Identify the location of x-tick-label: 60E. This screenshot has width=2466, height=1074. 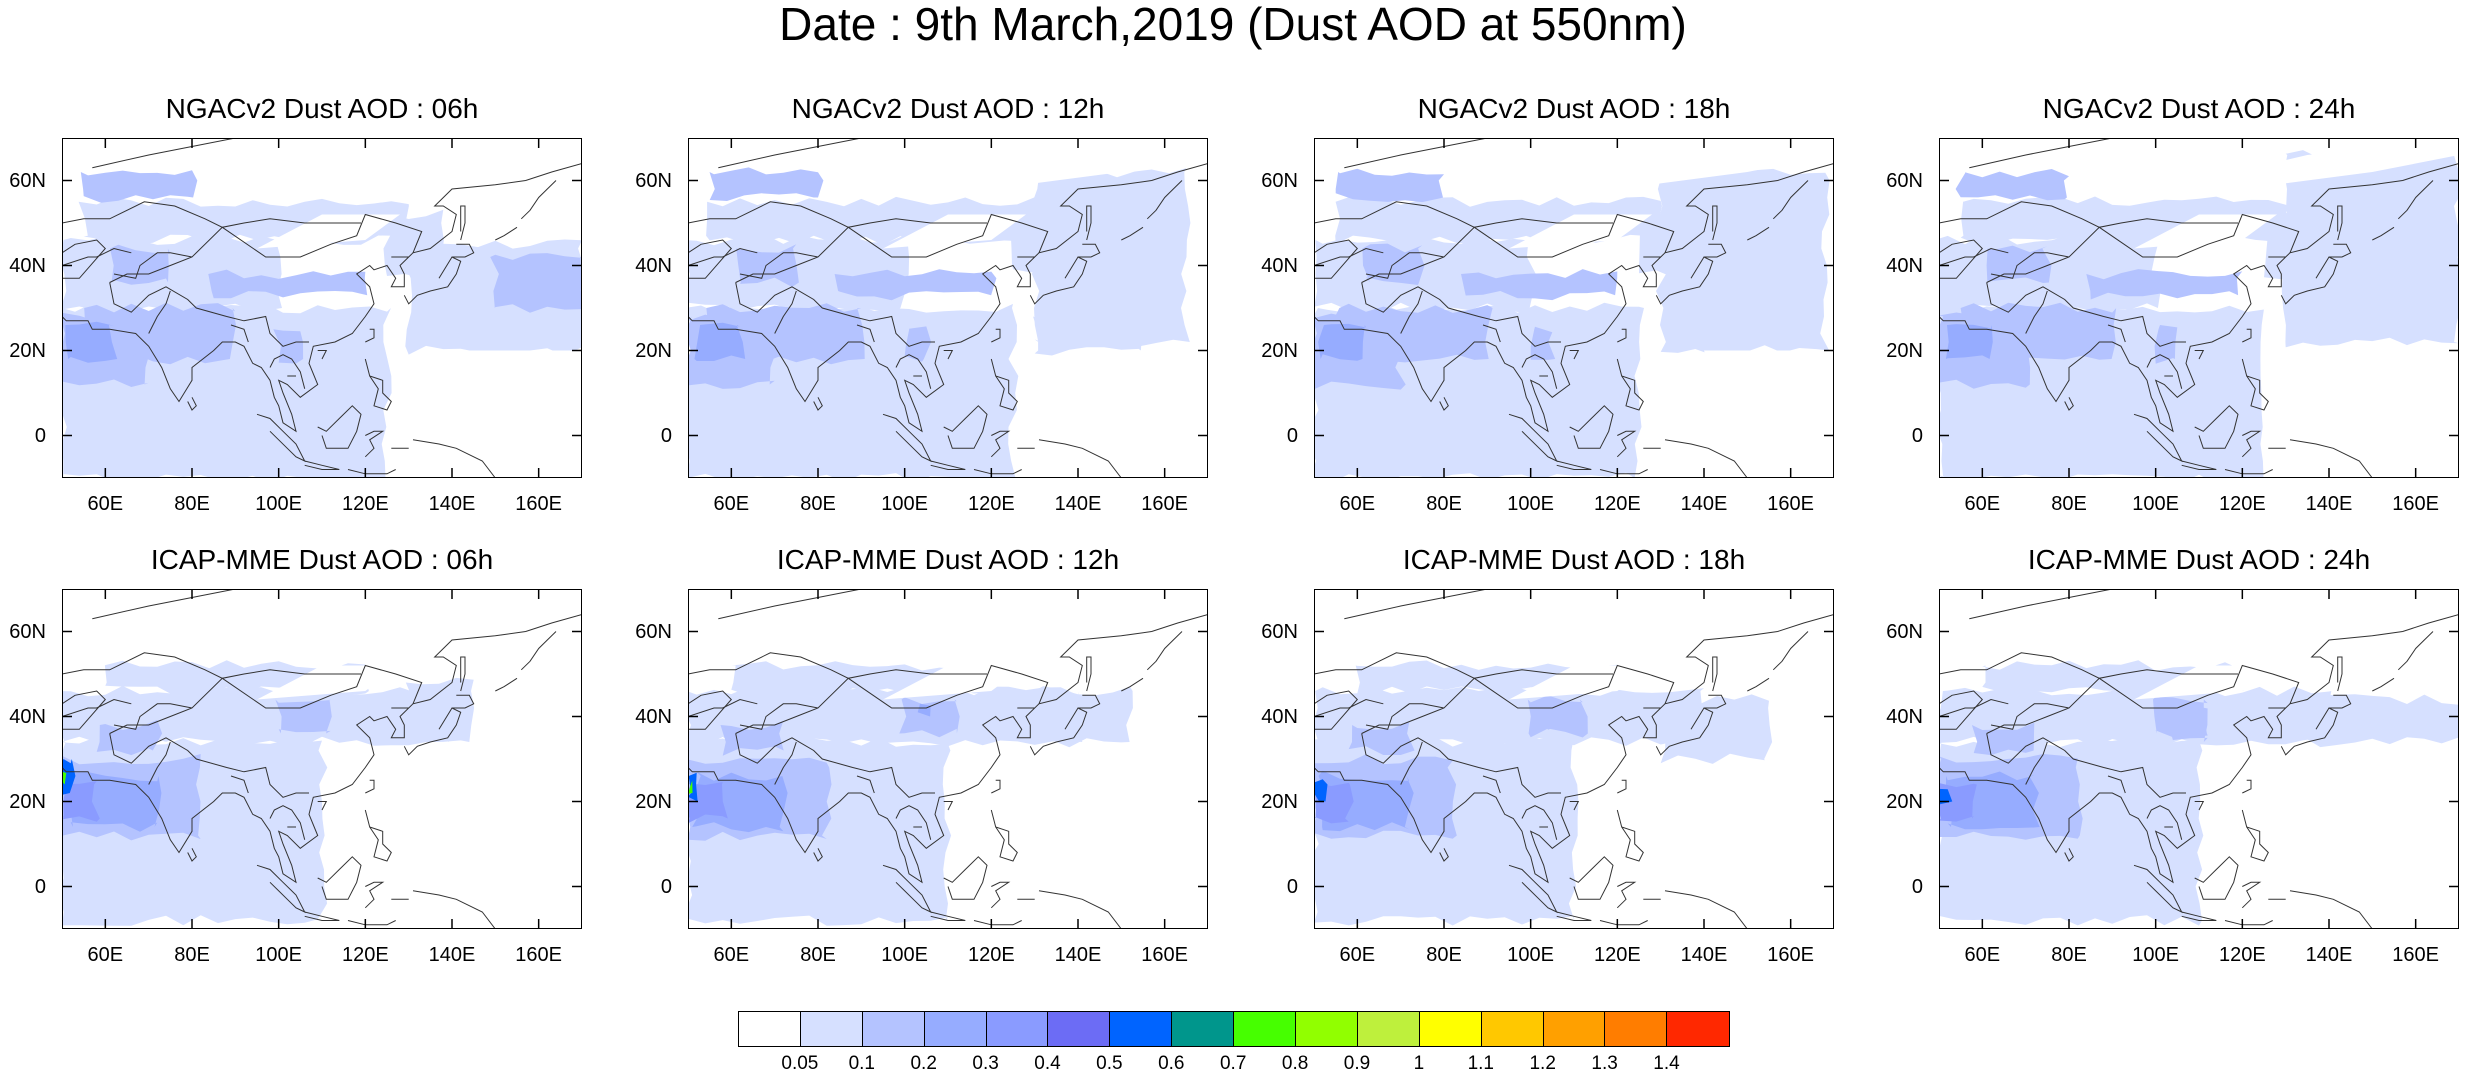
(731, 955).